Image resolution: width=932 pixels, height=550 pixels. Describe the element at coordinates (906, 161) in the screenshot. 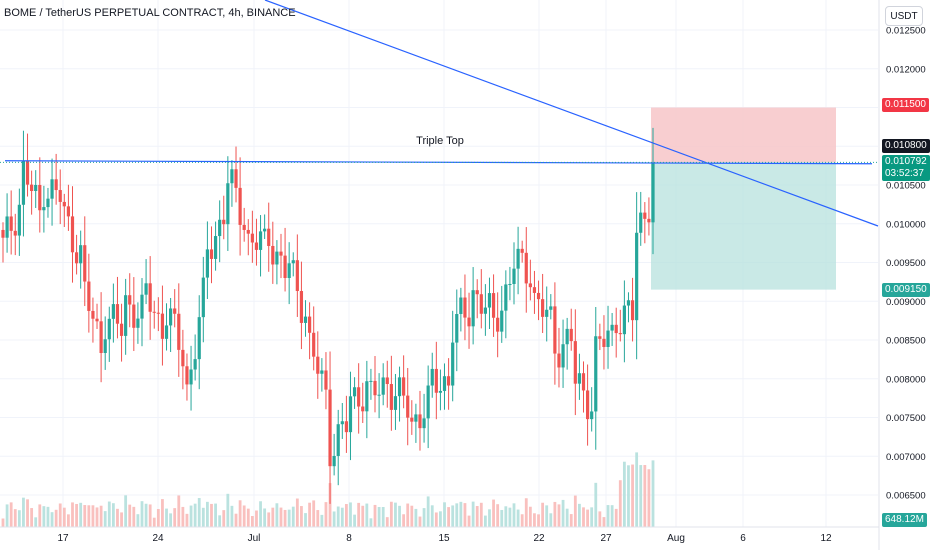

I see `last-price-value: 0.010792` at that location.